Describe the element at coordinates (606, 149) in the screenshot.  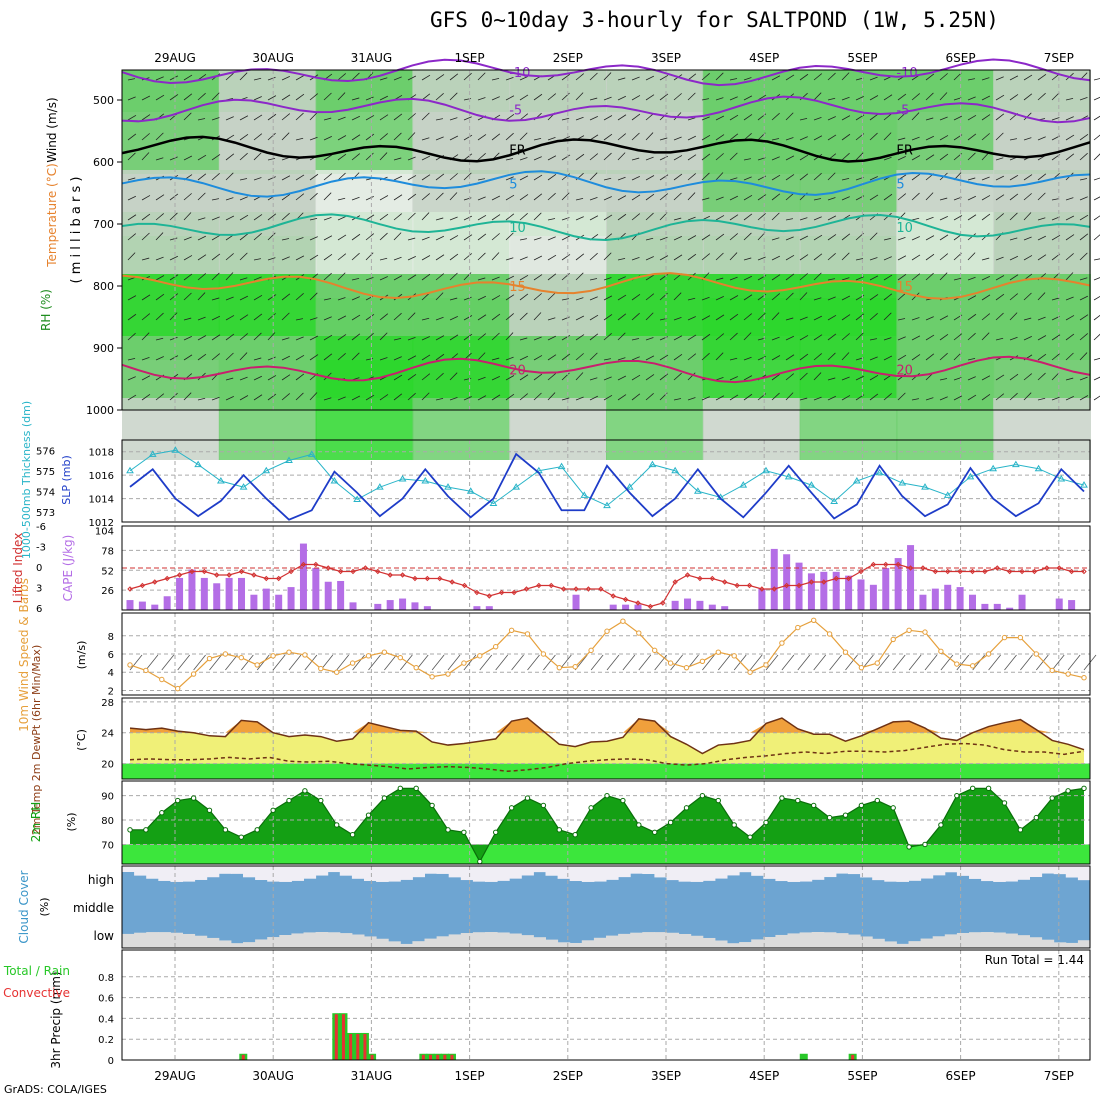
I see `temperature-contour` at that location.